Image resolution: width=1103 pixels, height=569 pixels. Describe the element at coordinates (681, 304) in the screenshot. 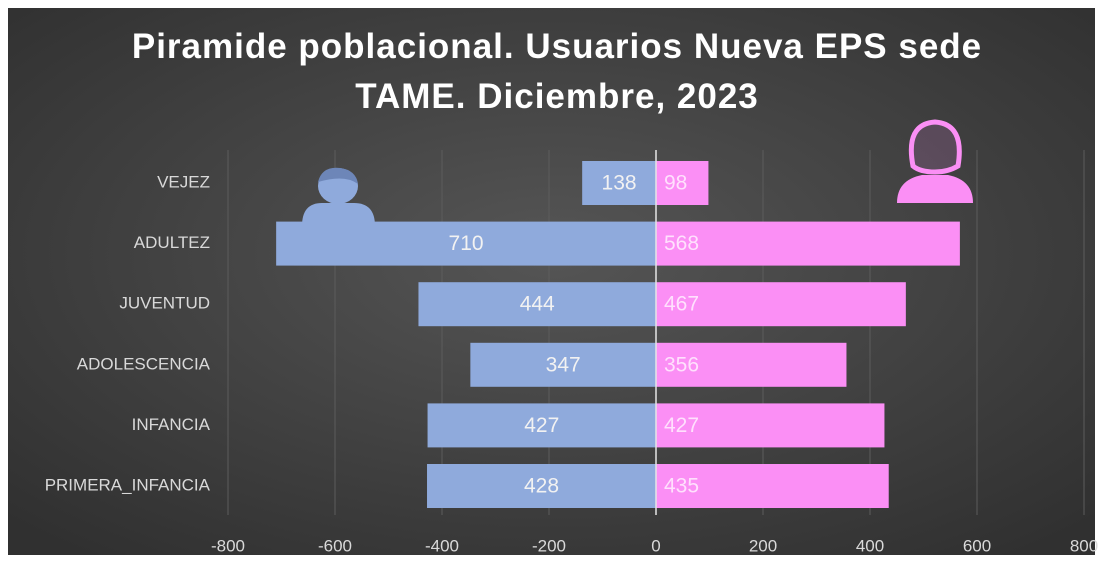

I see `data-label: 467` at that location.